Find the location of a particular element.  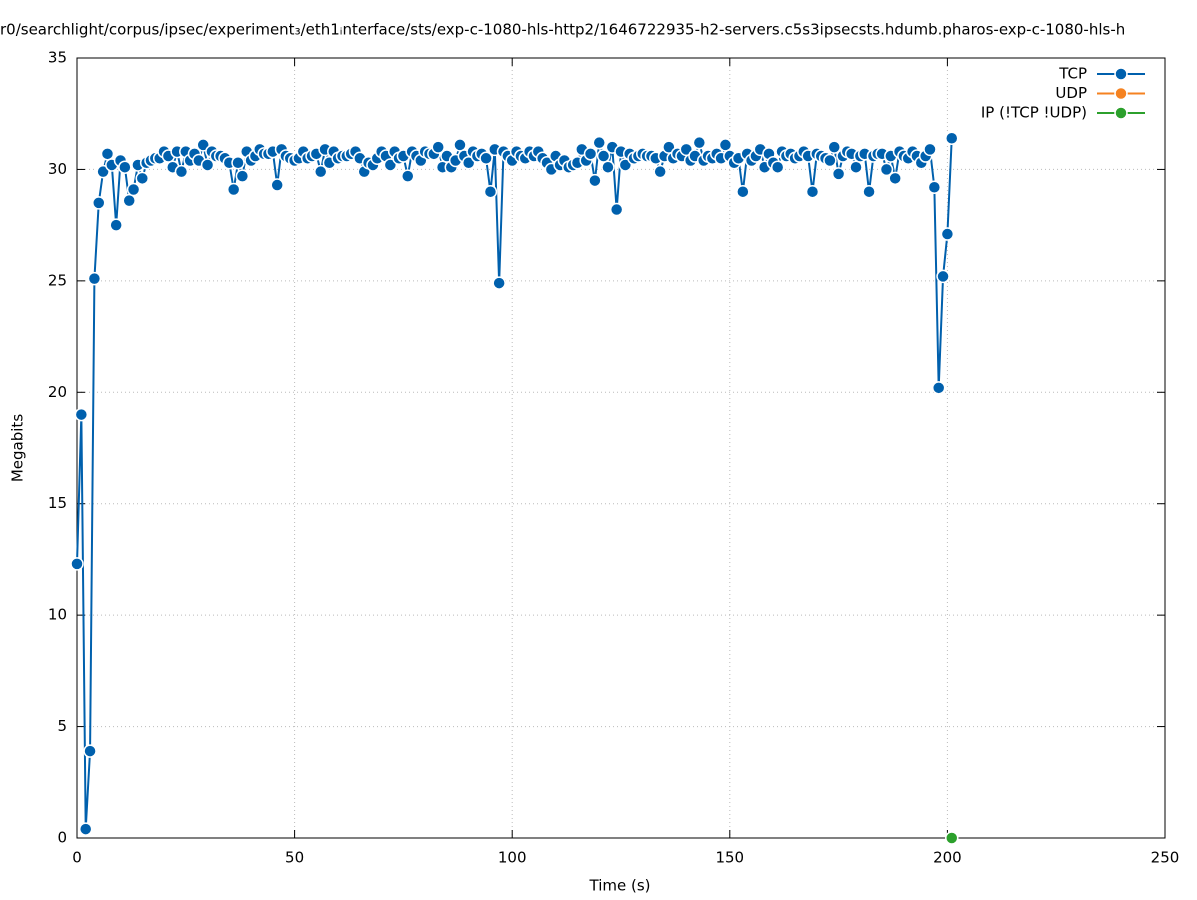

legend-label: UDP is located at coordinates (1071, 93).